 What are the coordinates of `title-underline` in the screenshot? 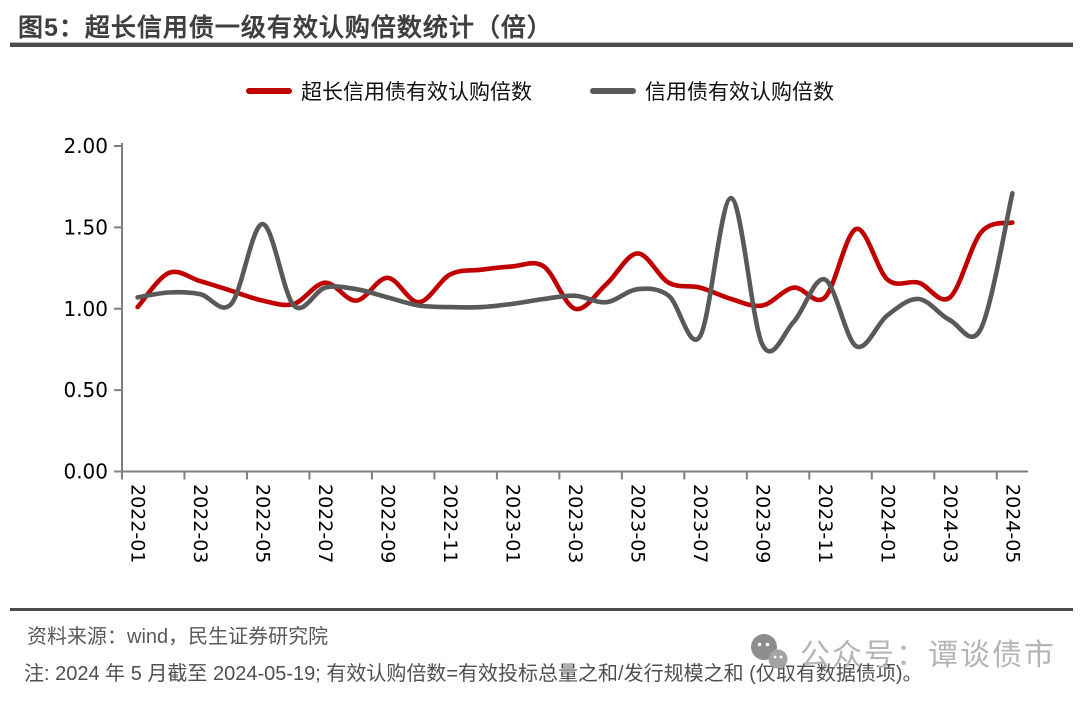 It's located at (541, 44).